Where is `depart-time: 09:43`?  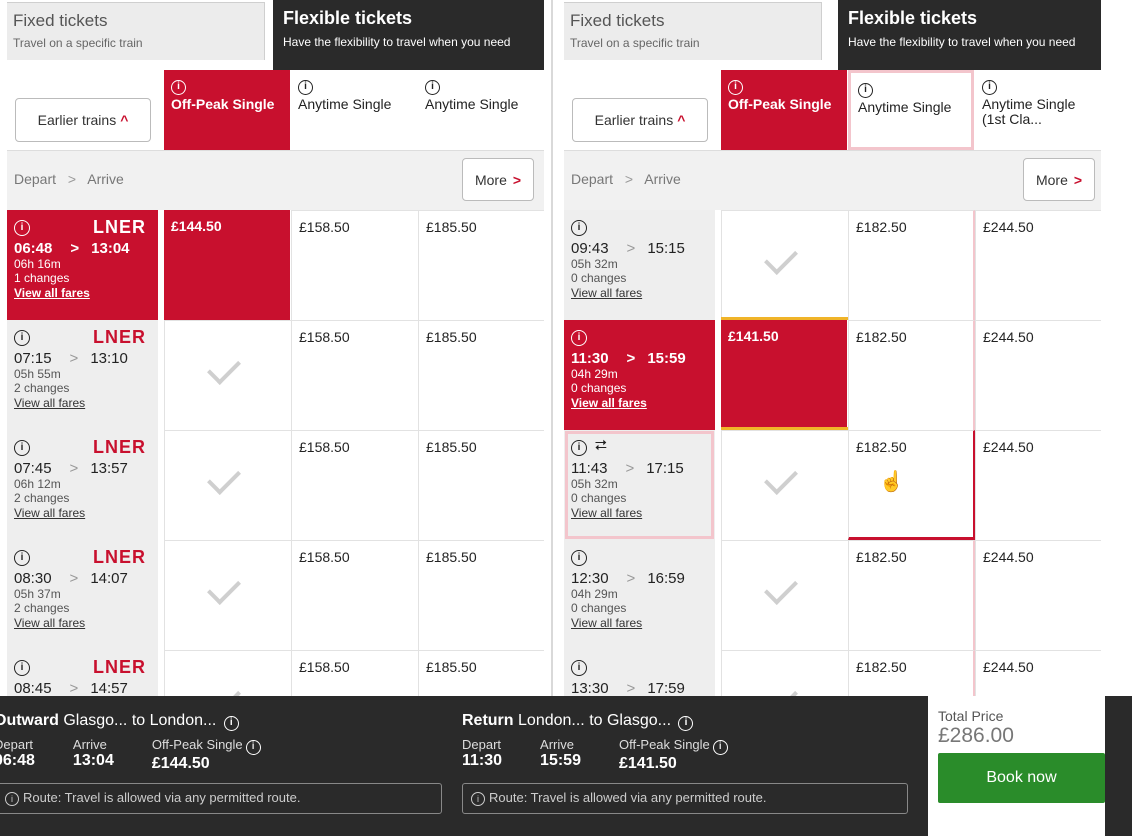
depart-time: 09:43 is located at coordinates (590, 248).